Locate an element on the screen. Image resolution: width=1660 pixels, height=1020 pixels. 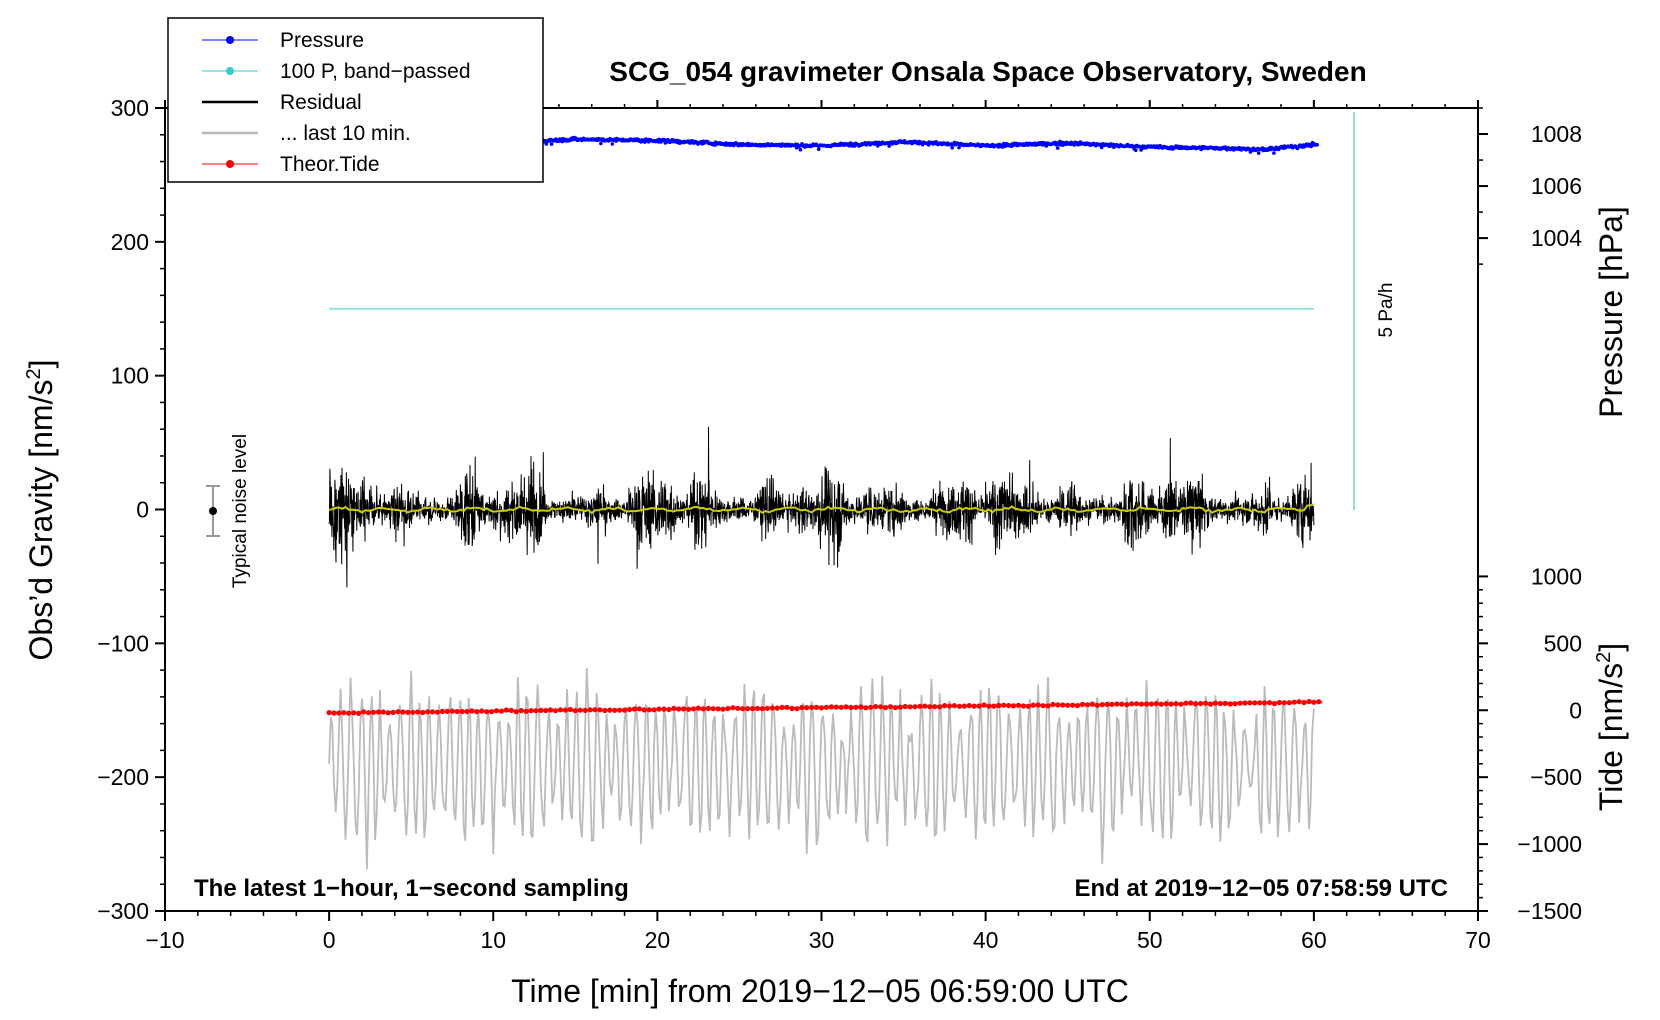
y-tick-label: 300 is located at coordinates (130, 108).